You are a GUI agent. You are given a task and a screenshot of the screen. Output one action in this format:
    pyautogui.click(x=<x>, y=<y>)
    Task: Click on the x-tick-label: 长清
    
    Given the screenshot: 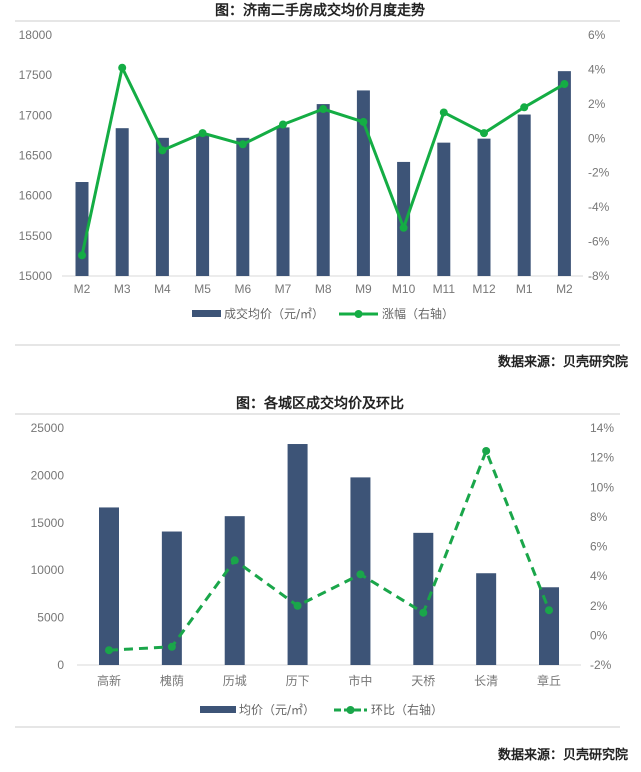 What is the action you would take?
    pyautogui.click(x=486, y=681)
    